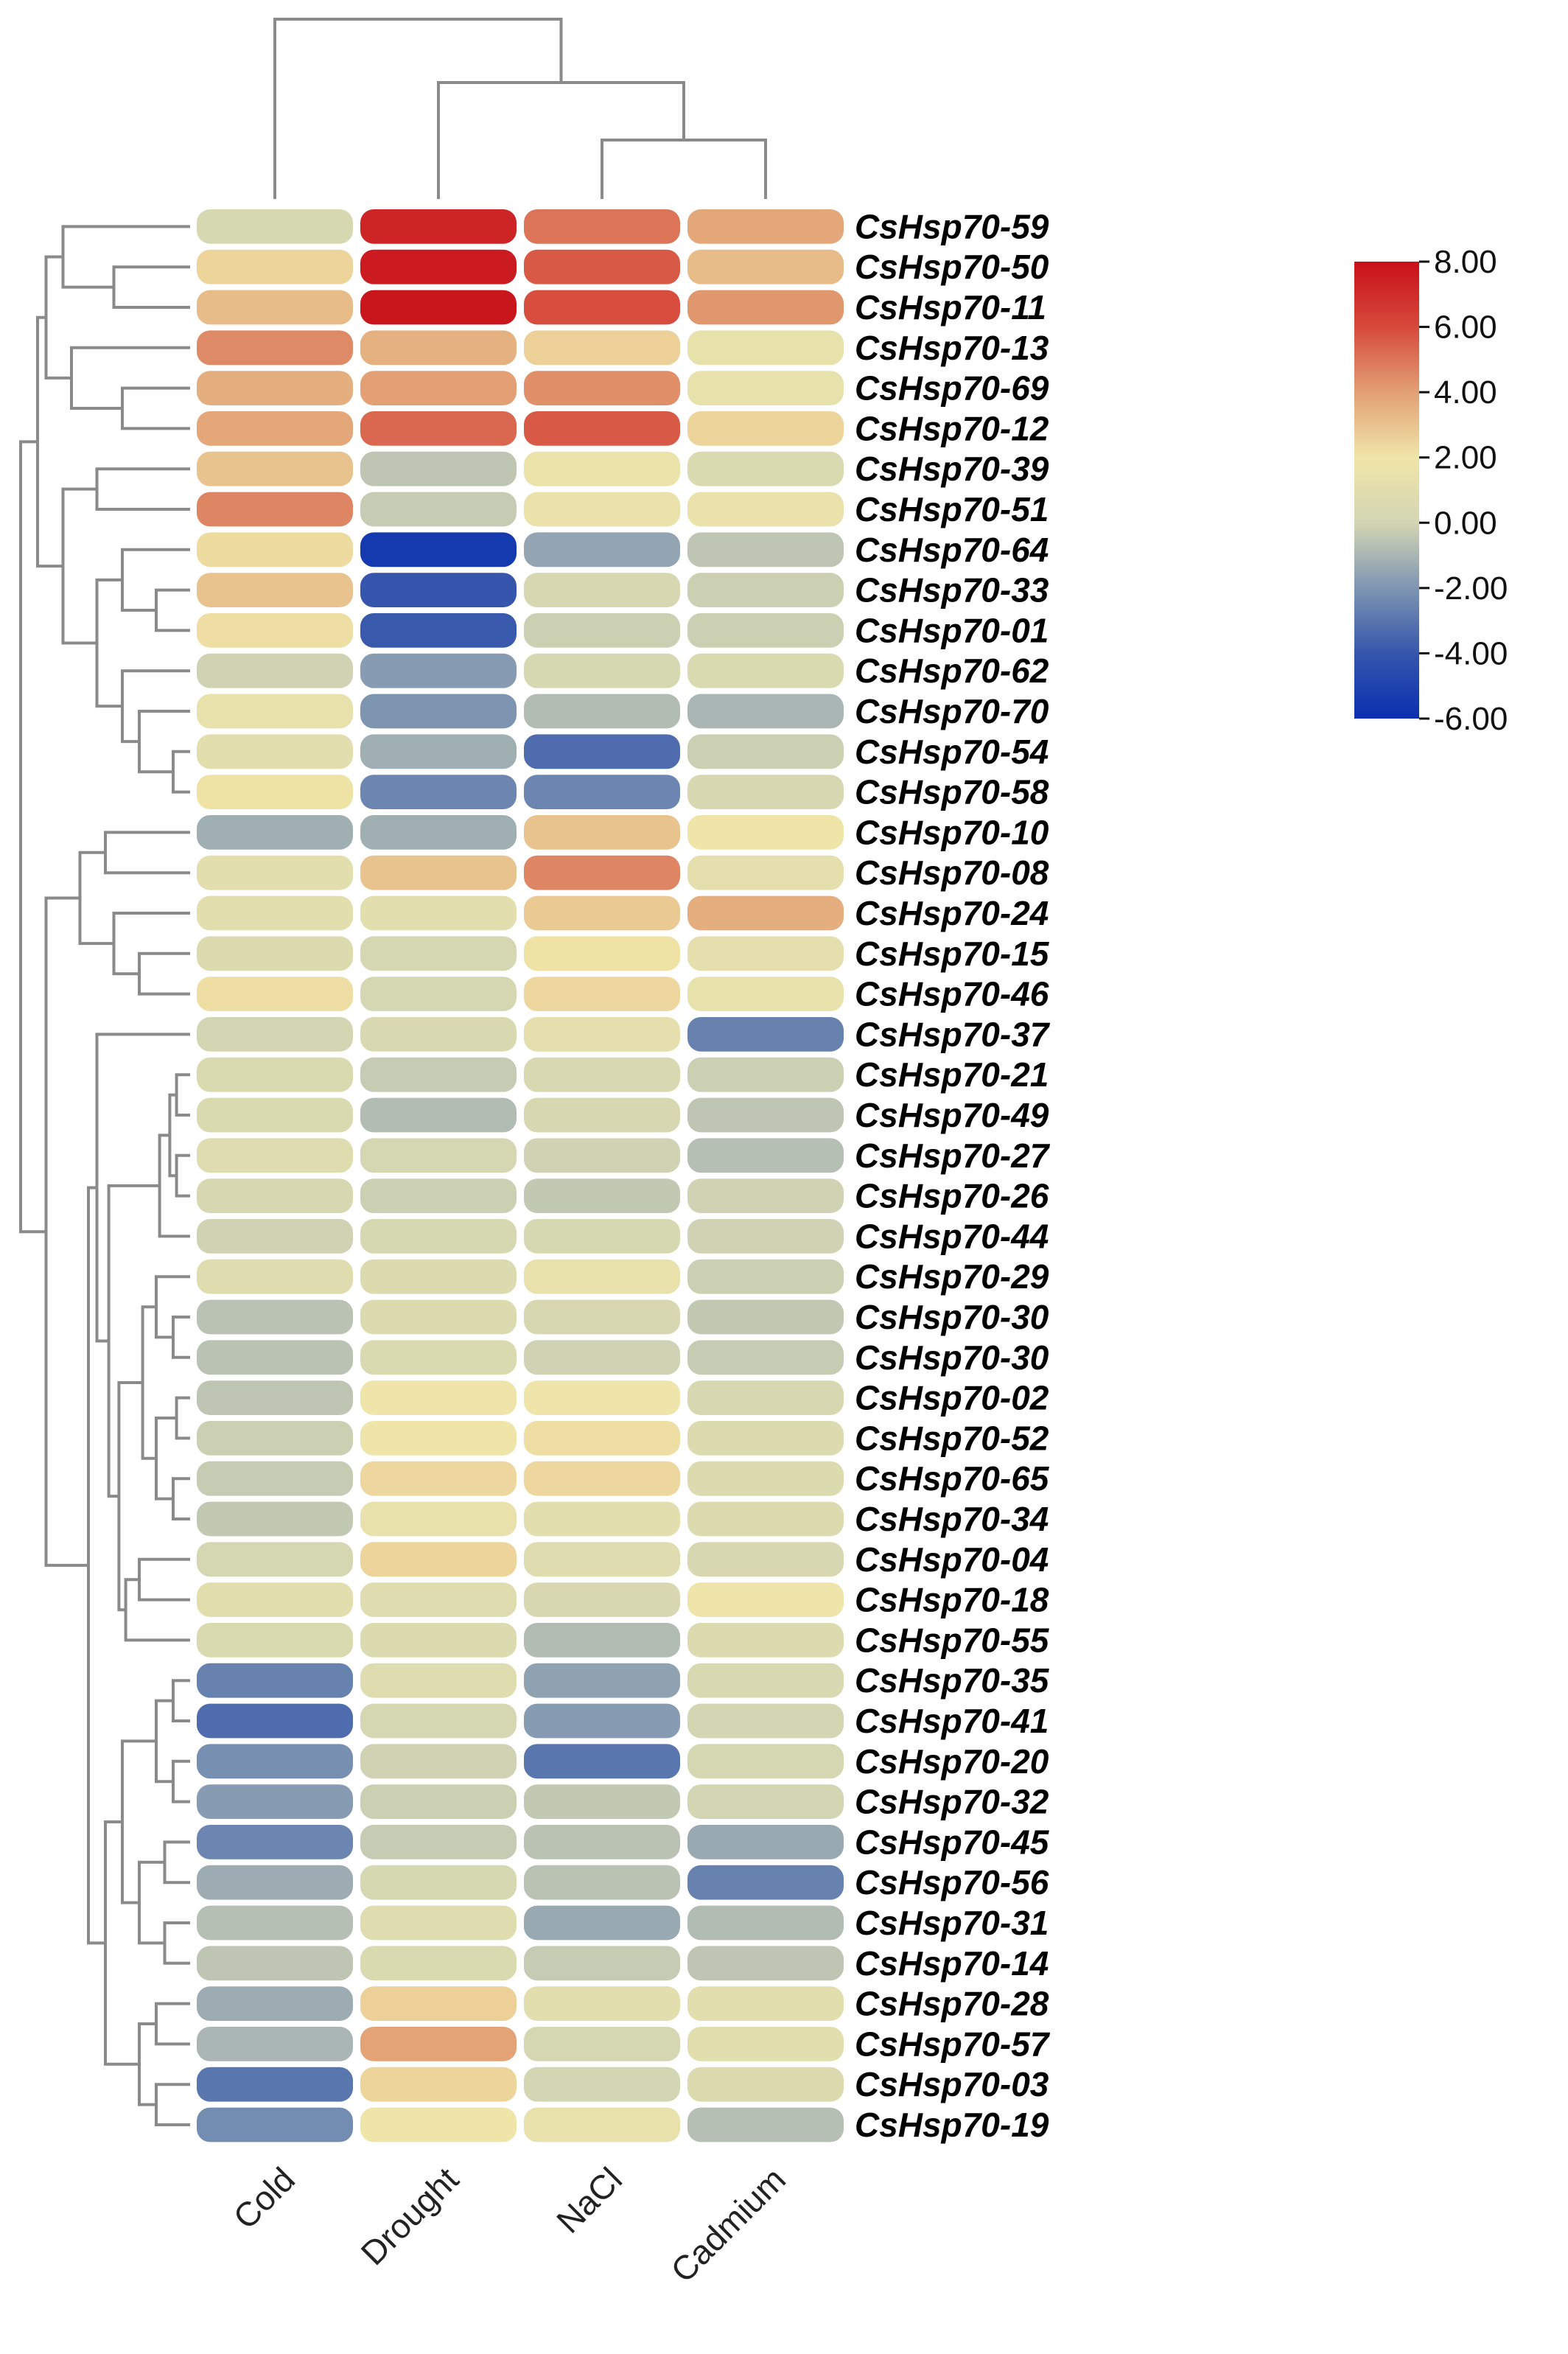 The image size is (1568, 2354). What do you see at coordinates (1465, 262) in the screenshot?
I see `legend-tick-label: 8.00` at bounding box center [1465, 262].